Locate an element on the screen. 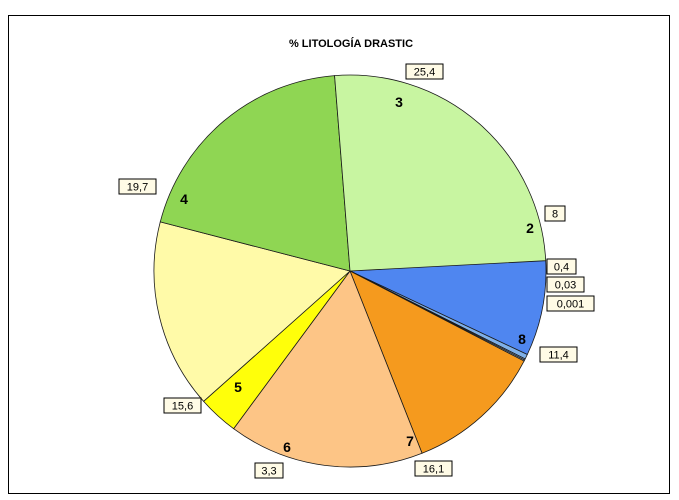 Image resolution: width=679 pixels, height=500 pixels. value-label: 8 is located at coordinates (555, 215).